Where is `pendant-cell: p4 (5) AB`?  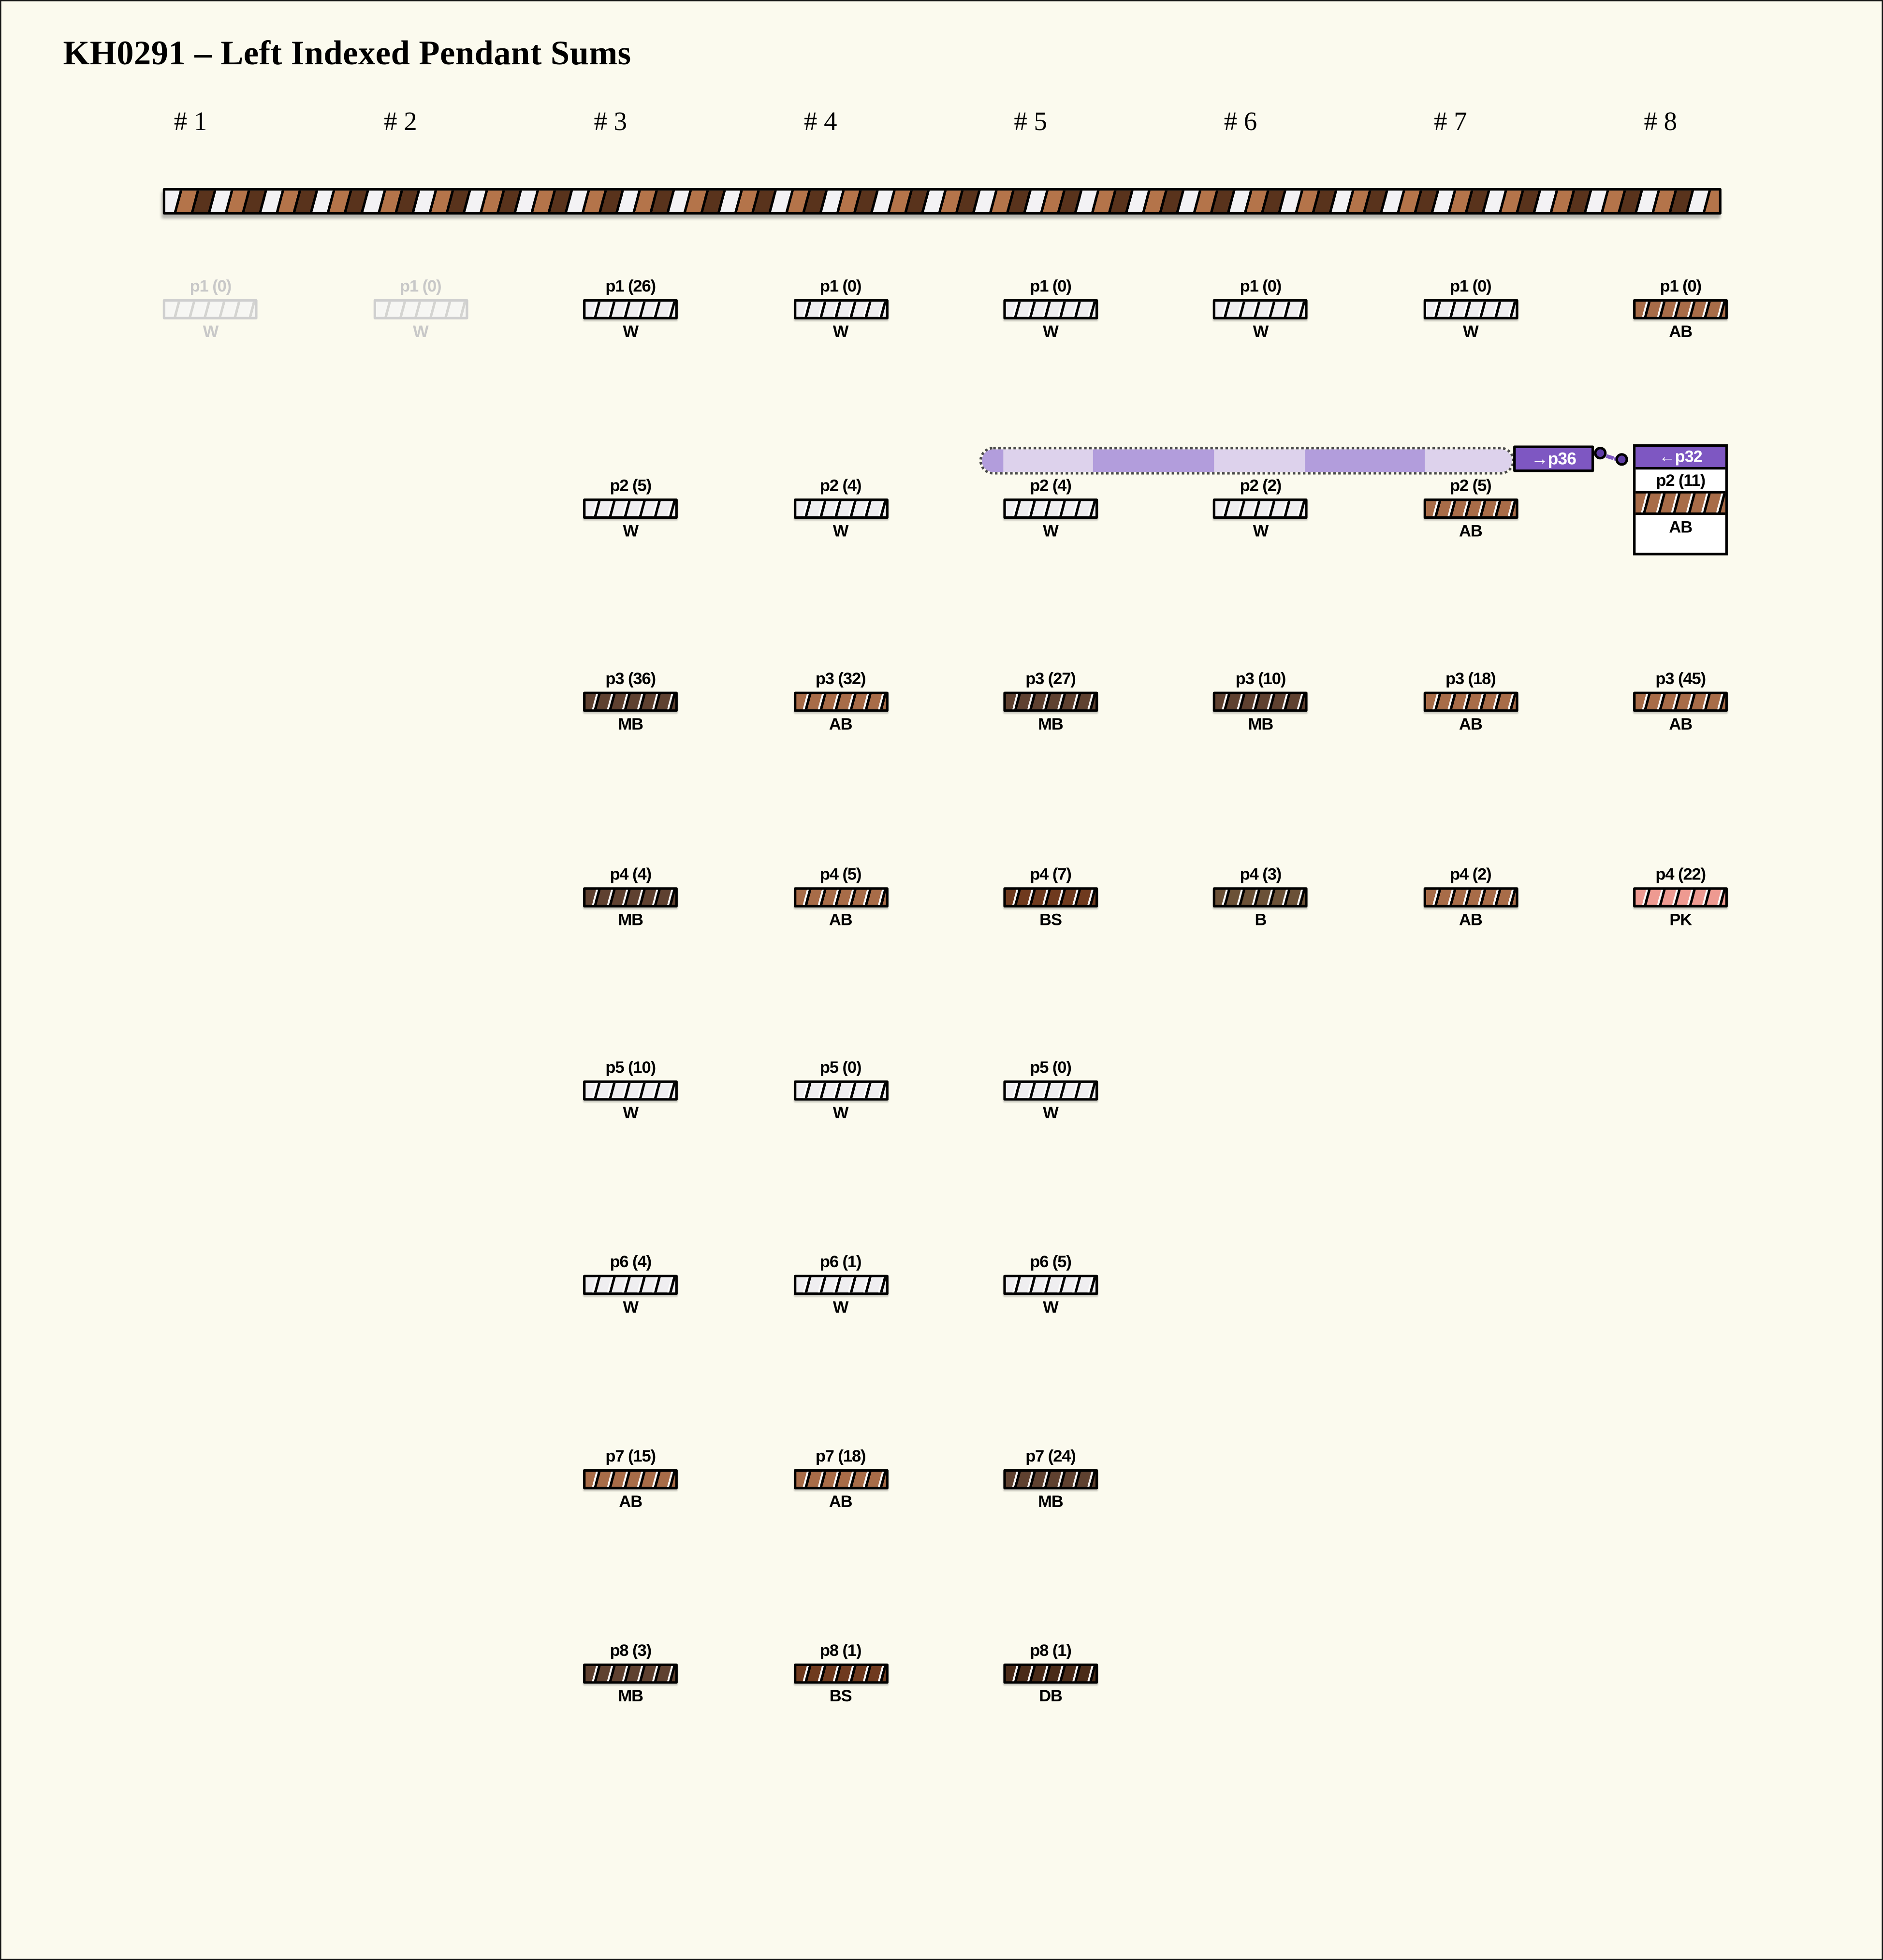 pendant-cell: p4 (5) AB is located at coordinates (840, 897).